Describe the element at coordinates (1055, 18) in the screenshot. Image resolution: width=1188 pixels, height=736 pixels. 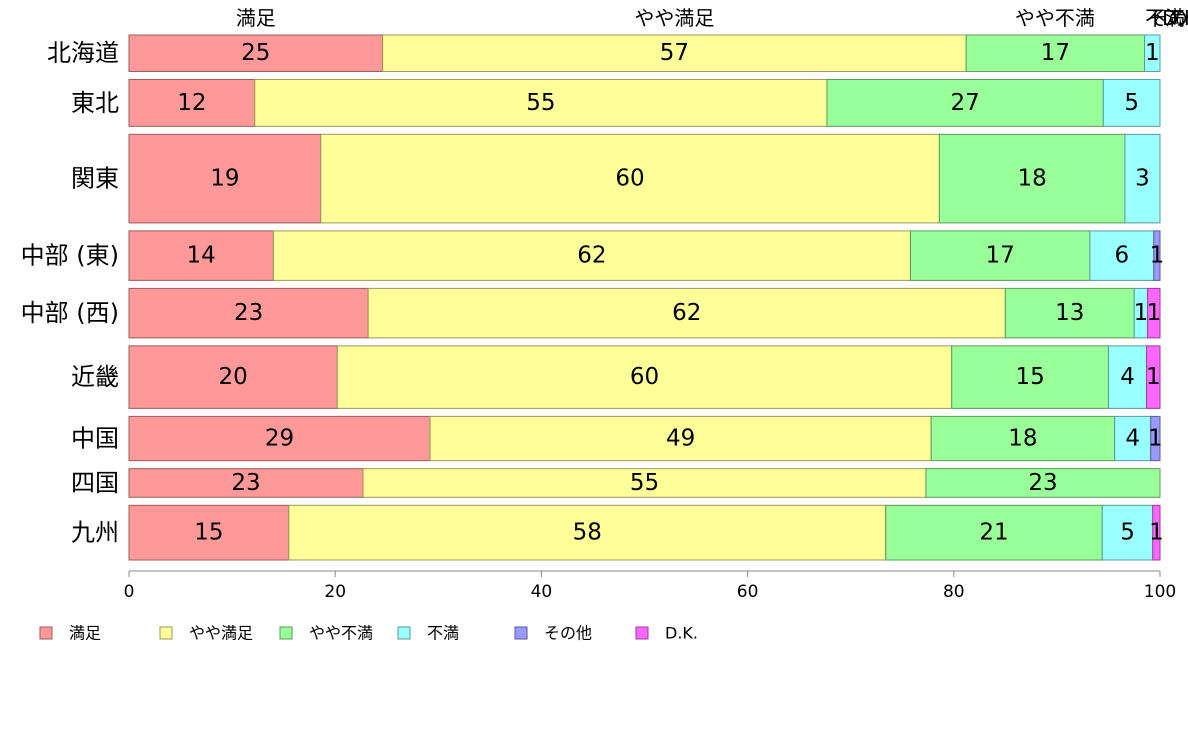
I see `series-top-label: やや不満` at that location.